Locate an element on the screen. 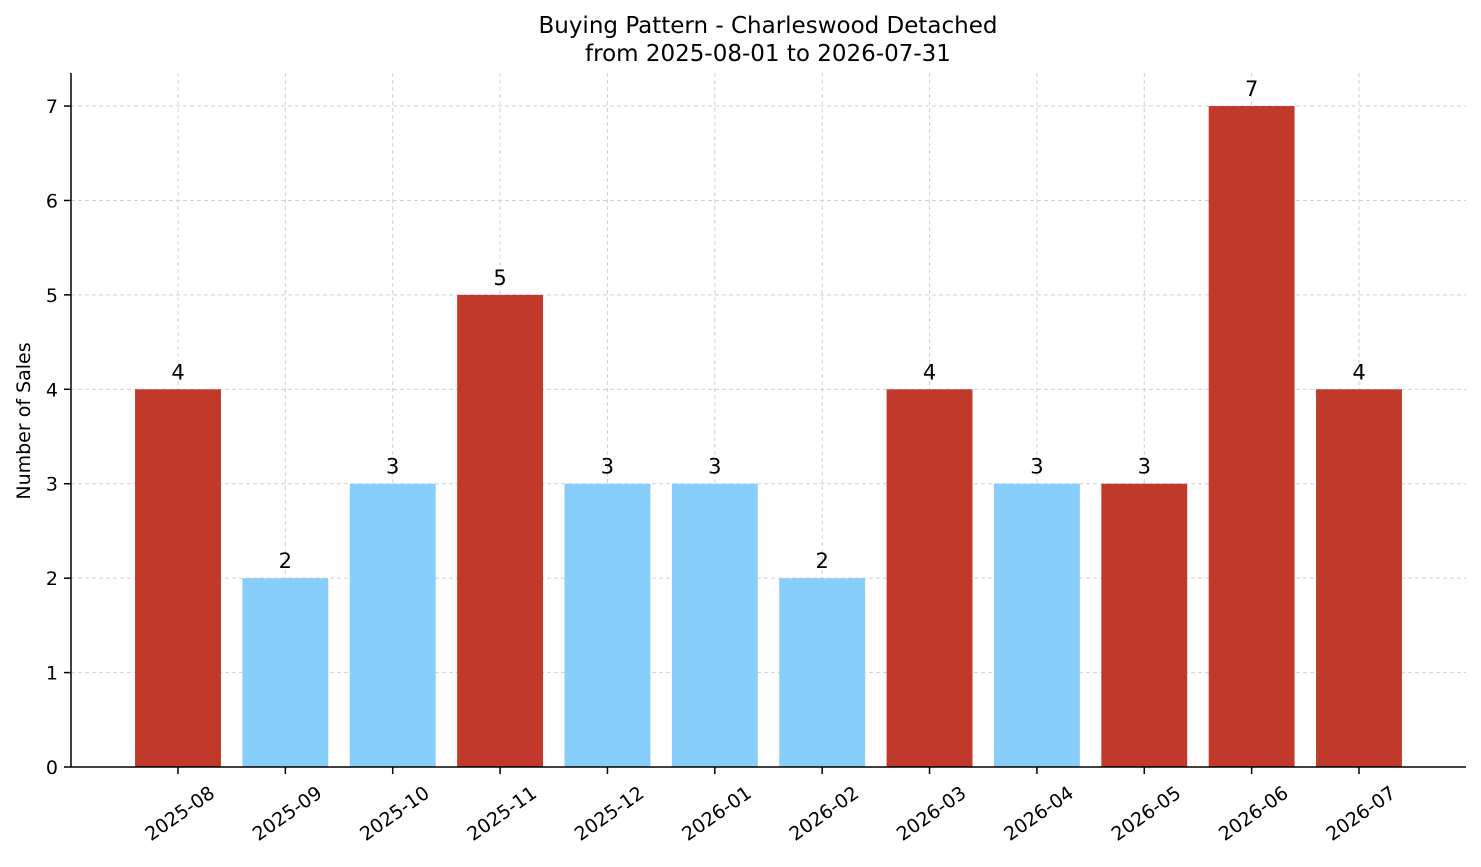 The height and width of the screenshot is (867, 1481). x-tick-label: 2026-06 is located at coordinates (1254, 814).